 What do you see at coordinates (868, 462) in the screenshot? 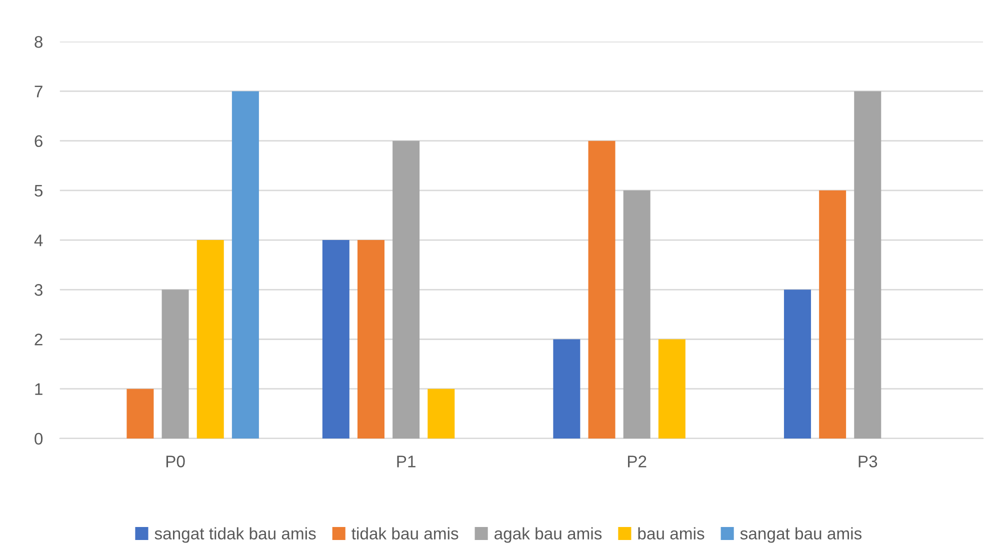
I see `x-tick-label: P3` at bounding box center [868, 462].